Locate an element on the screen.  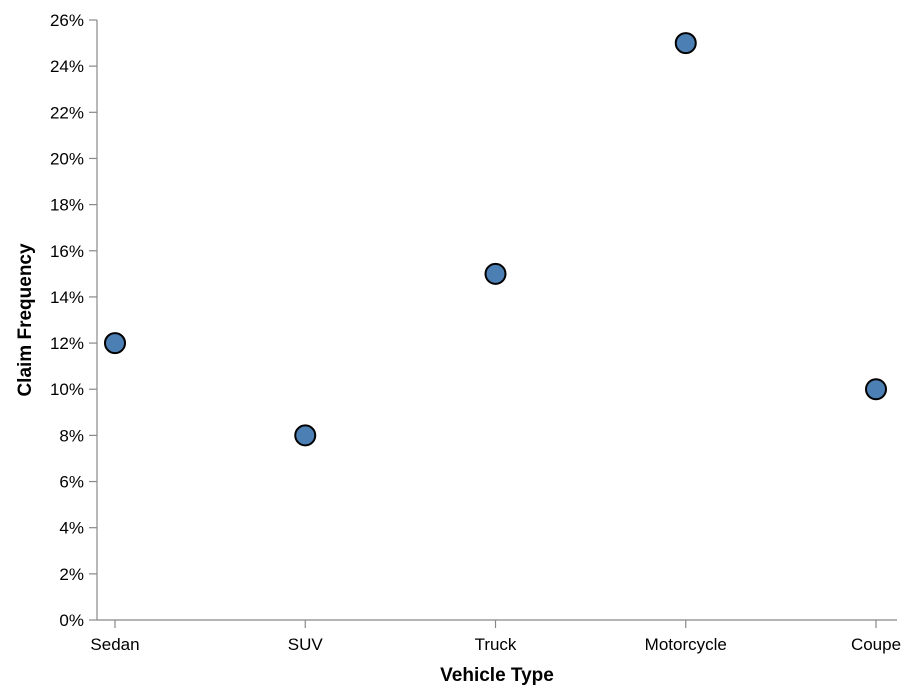
y-tick-label: 10% is located at coordinates (67, 389).